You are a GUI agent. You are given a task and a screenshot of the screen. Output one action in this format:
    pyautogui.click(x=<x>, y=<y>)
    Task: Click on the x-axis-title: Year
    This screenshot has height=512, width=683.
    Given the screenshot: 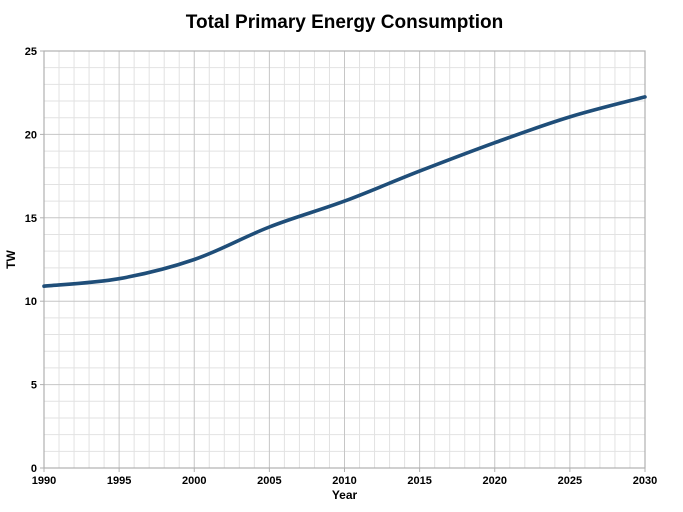 What is the action you would take?
    pyautogui.click(x=345, y=495)
    